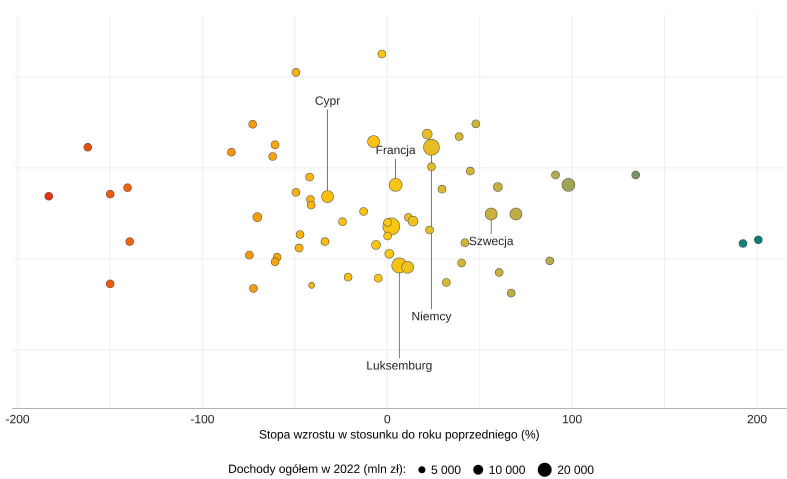 The width and height of the screenshot is (787, 479). Describe the element at coordinates (328, 102) in the screenshot. I see `annotation: Cypr` at that location.